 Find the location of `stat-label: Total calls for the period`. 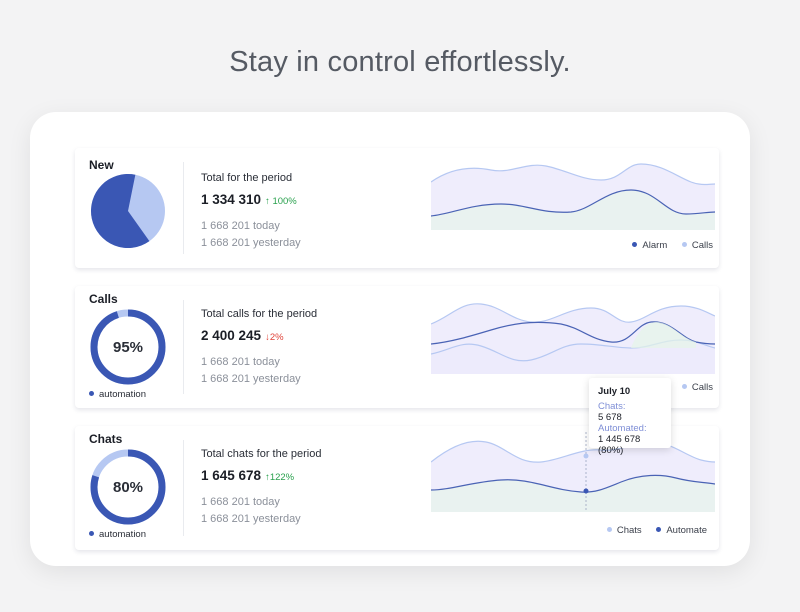

stat-label: Total calls for the period is located at coordinates (259, 314).